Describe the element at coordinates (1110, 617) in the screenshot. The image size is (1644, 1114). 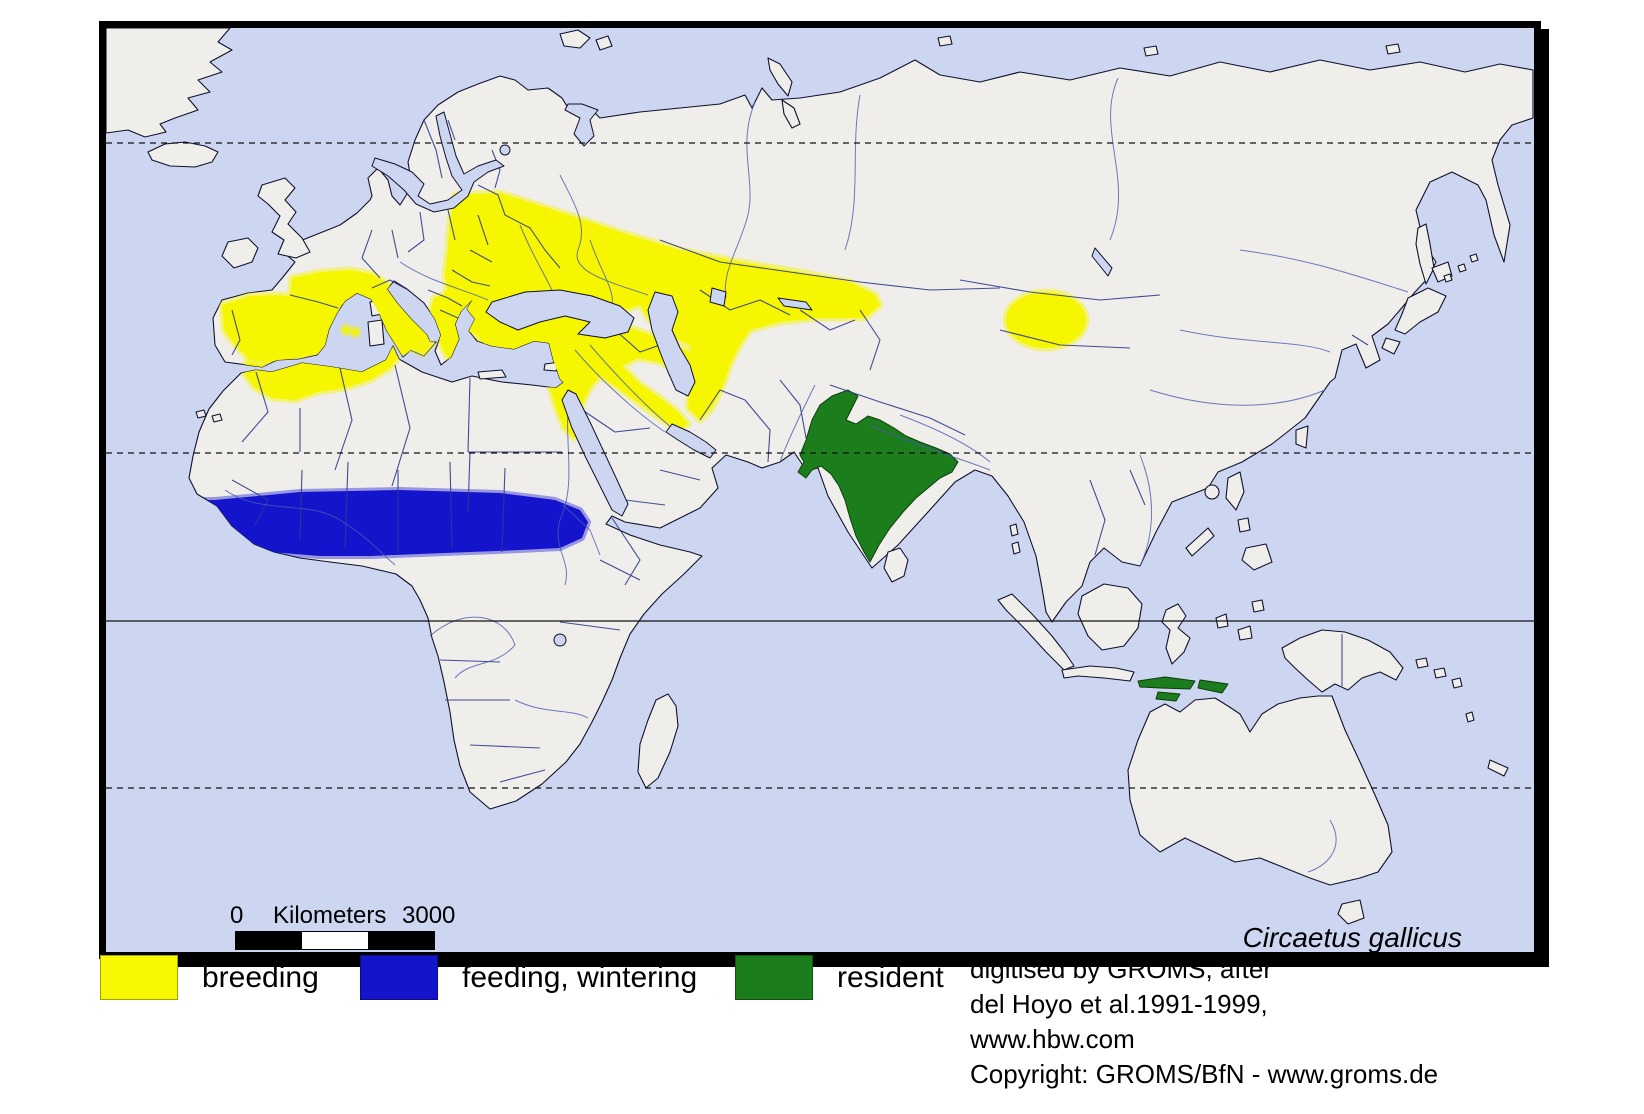
I see `island-borneo` at that location.